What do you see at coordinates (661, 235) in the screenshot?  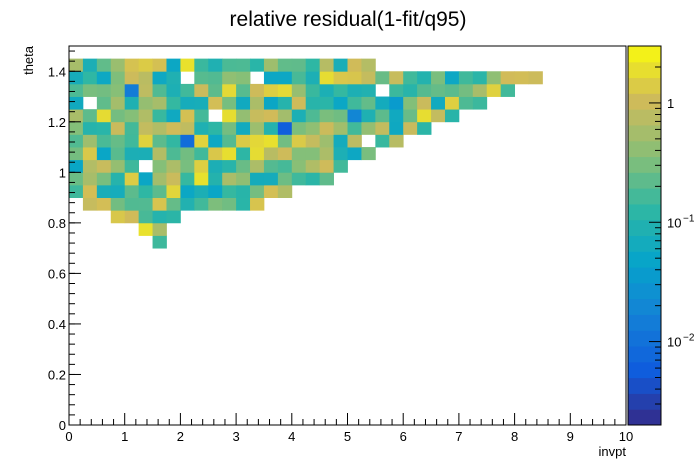 I see `color-scale-bar: 10 −210 −11` at bounding box center [661, 235].